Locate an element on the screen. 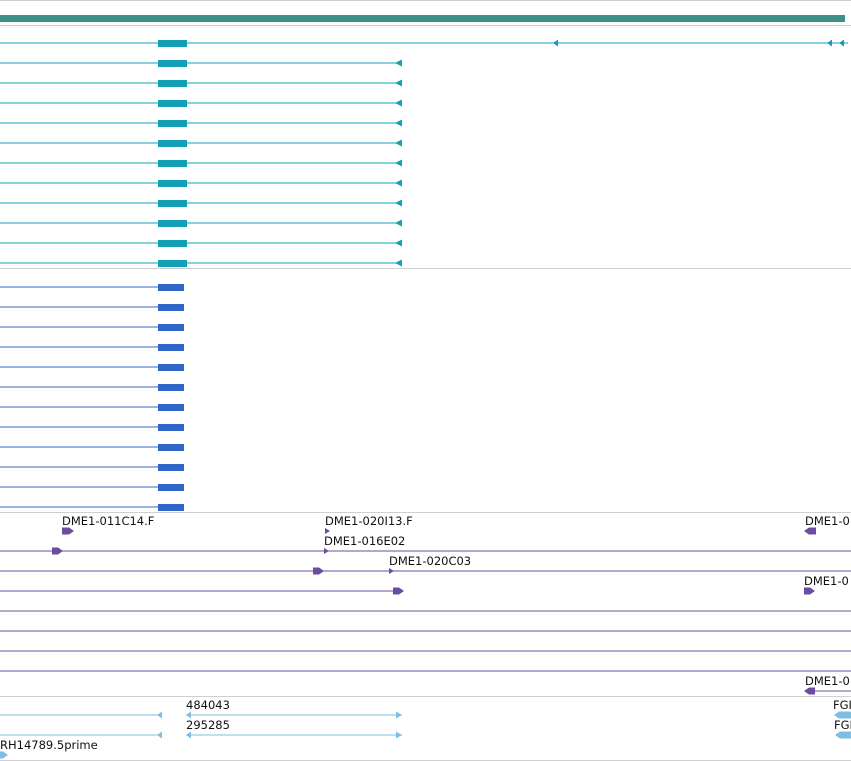  bac-label-dme1-016e02: DME1-016E02 is located at coordinates (364, 541).